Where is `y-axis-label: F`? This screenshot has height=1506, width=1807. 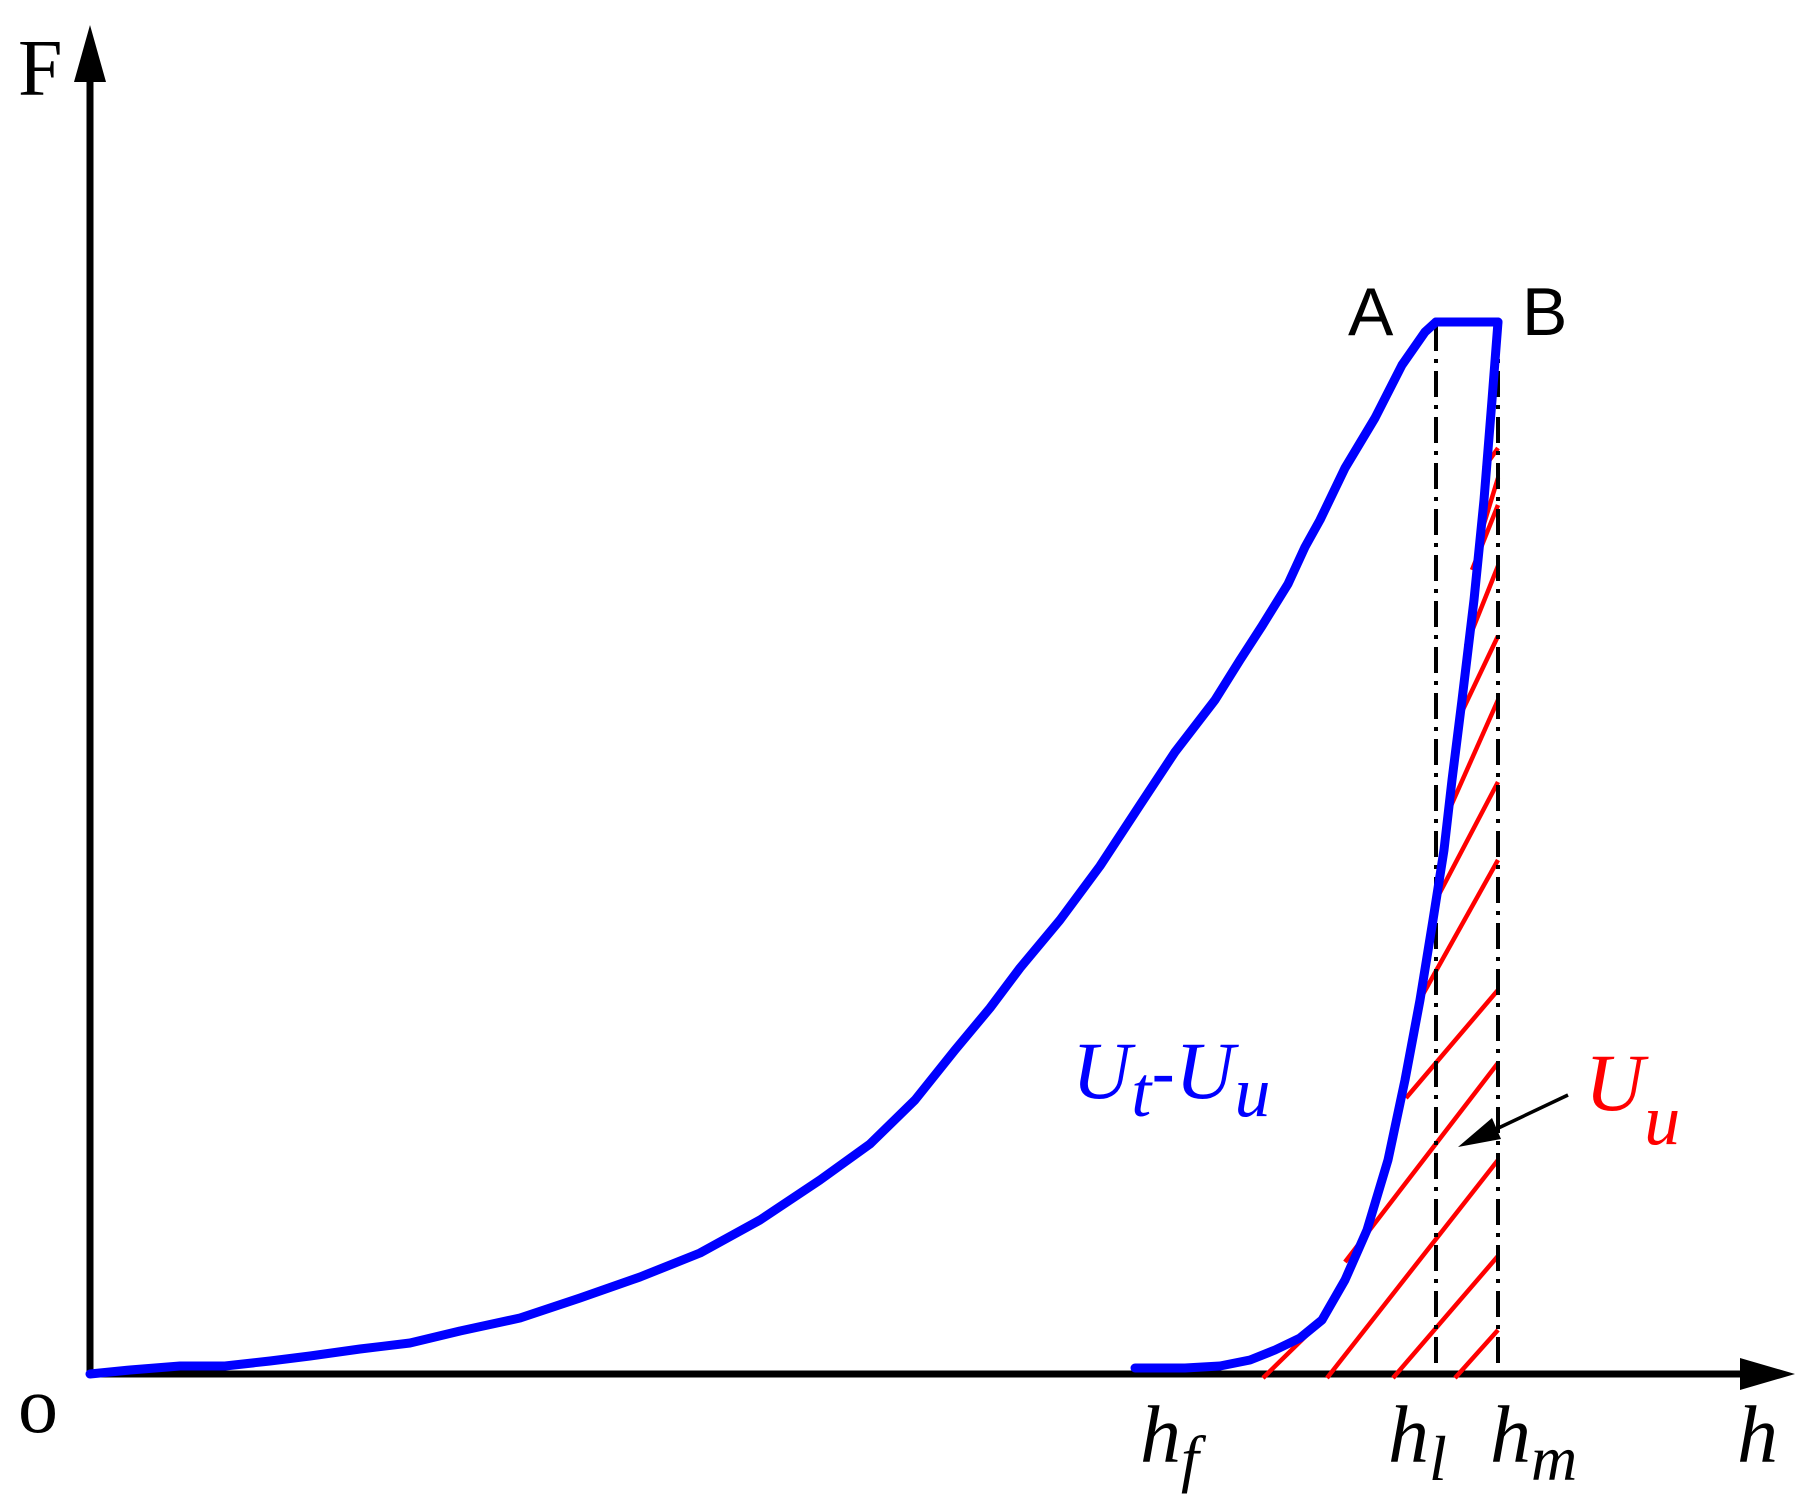
y-axis-label: F is located at coordinates (40, 69).